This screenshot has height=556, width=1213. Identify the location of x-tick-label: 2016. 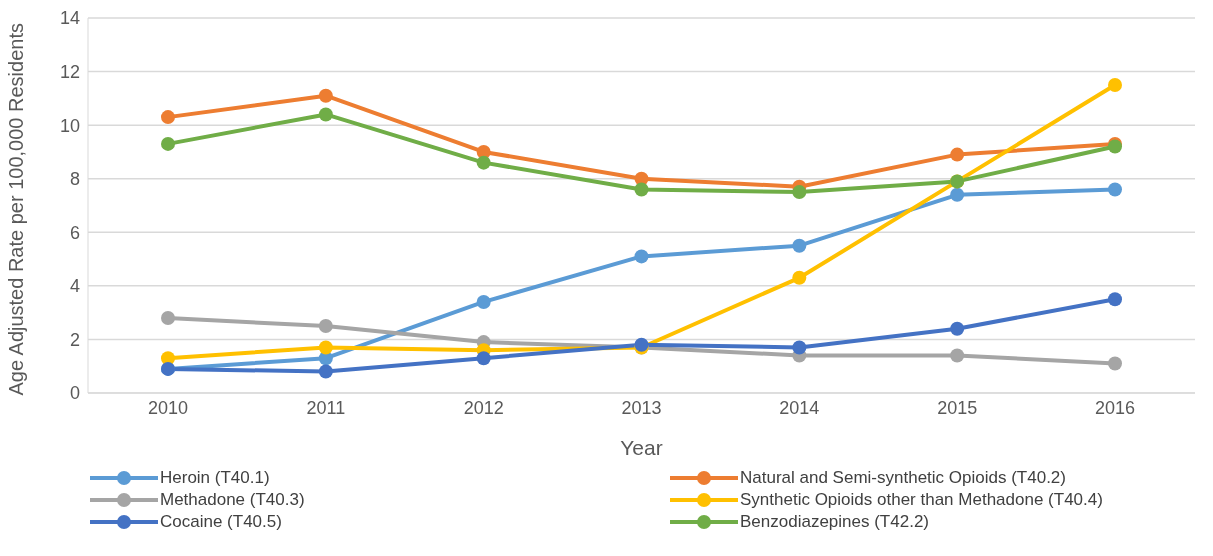
(1115, 407).